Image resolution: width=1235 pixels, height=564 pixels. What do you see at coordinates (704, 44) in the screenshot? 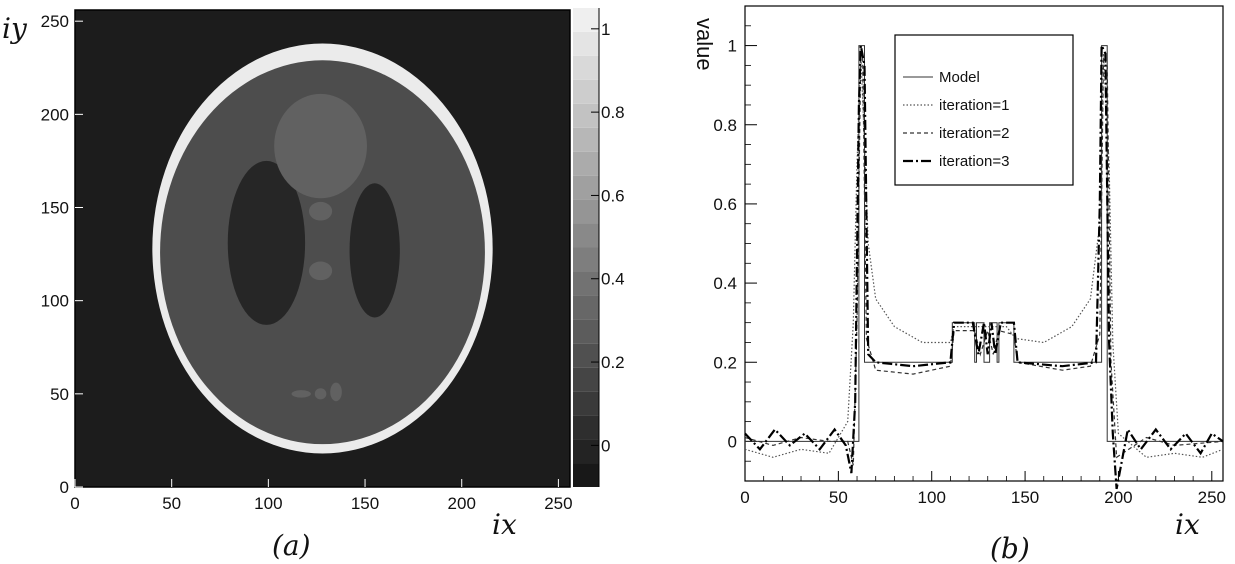
I see `line-ylabel: value` at bounding box center [704, 44].